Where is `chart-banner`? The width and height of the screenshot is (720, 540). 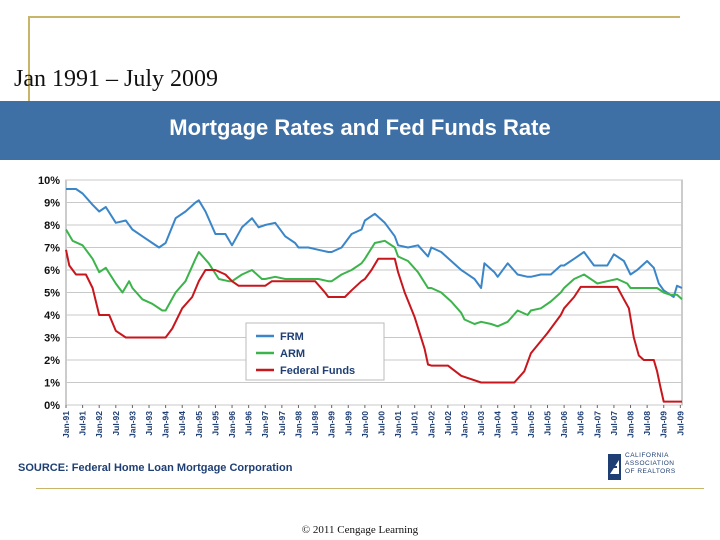 chart-banner is located at coordinates (360, 130).